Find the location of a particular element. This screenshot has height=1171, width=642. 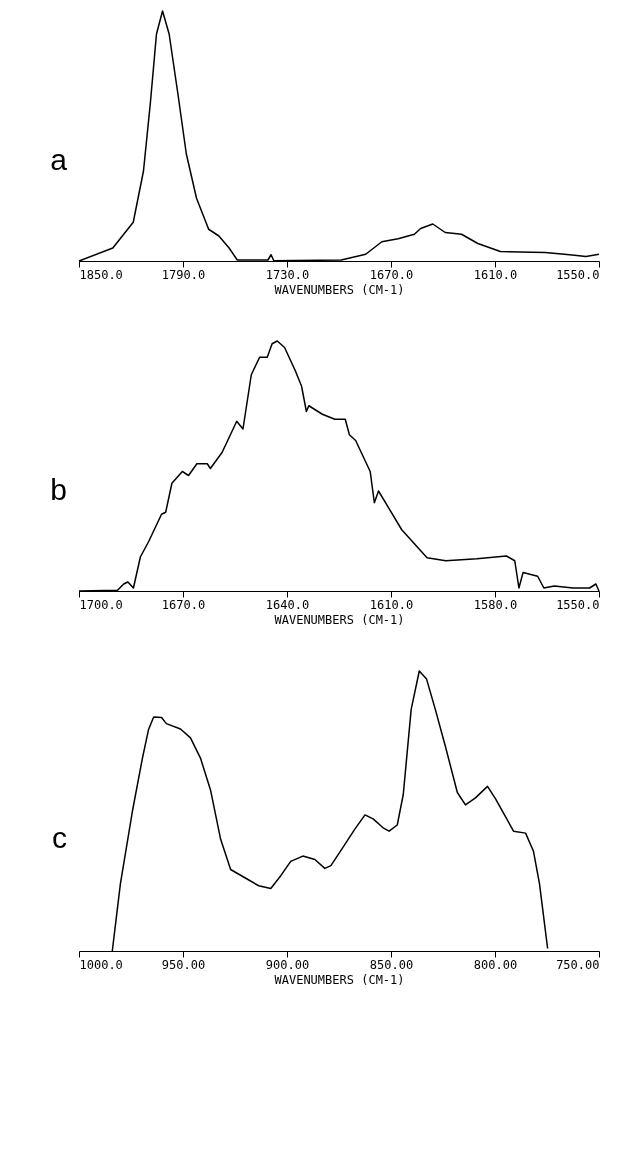

x-tick-label: 1850.0 is located at coordinates (101, 274).